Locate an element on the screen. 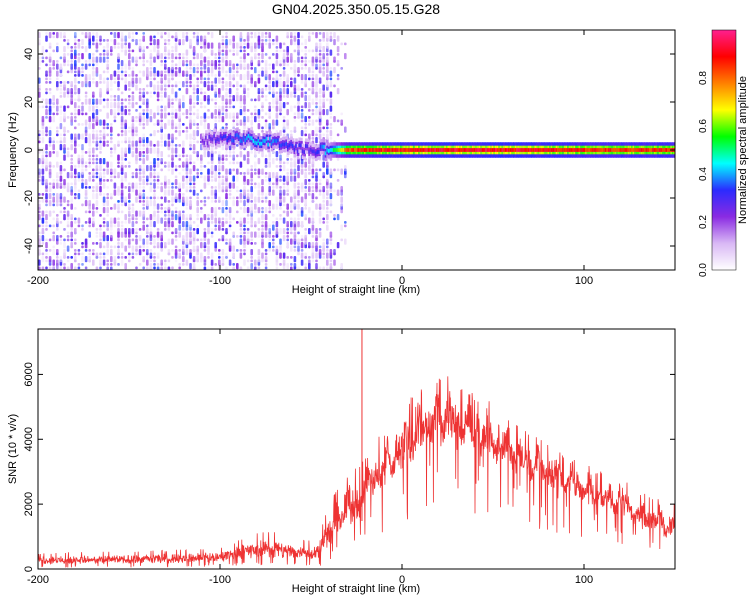 The height and width of the screenshot is (605, 750). x-tick-label: -100 is located at coordinates (220, 580).